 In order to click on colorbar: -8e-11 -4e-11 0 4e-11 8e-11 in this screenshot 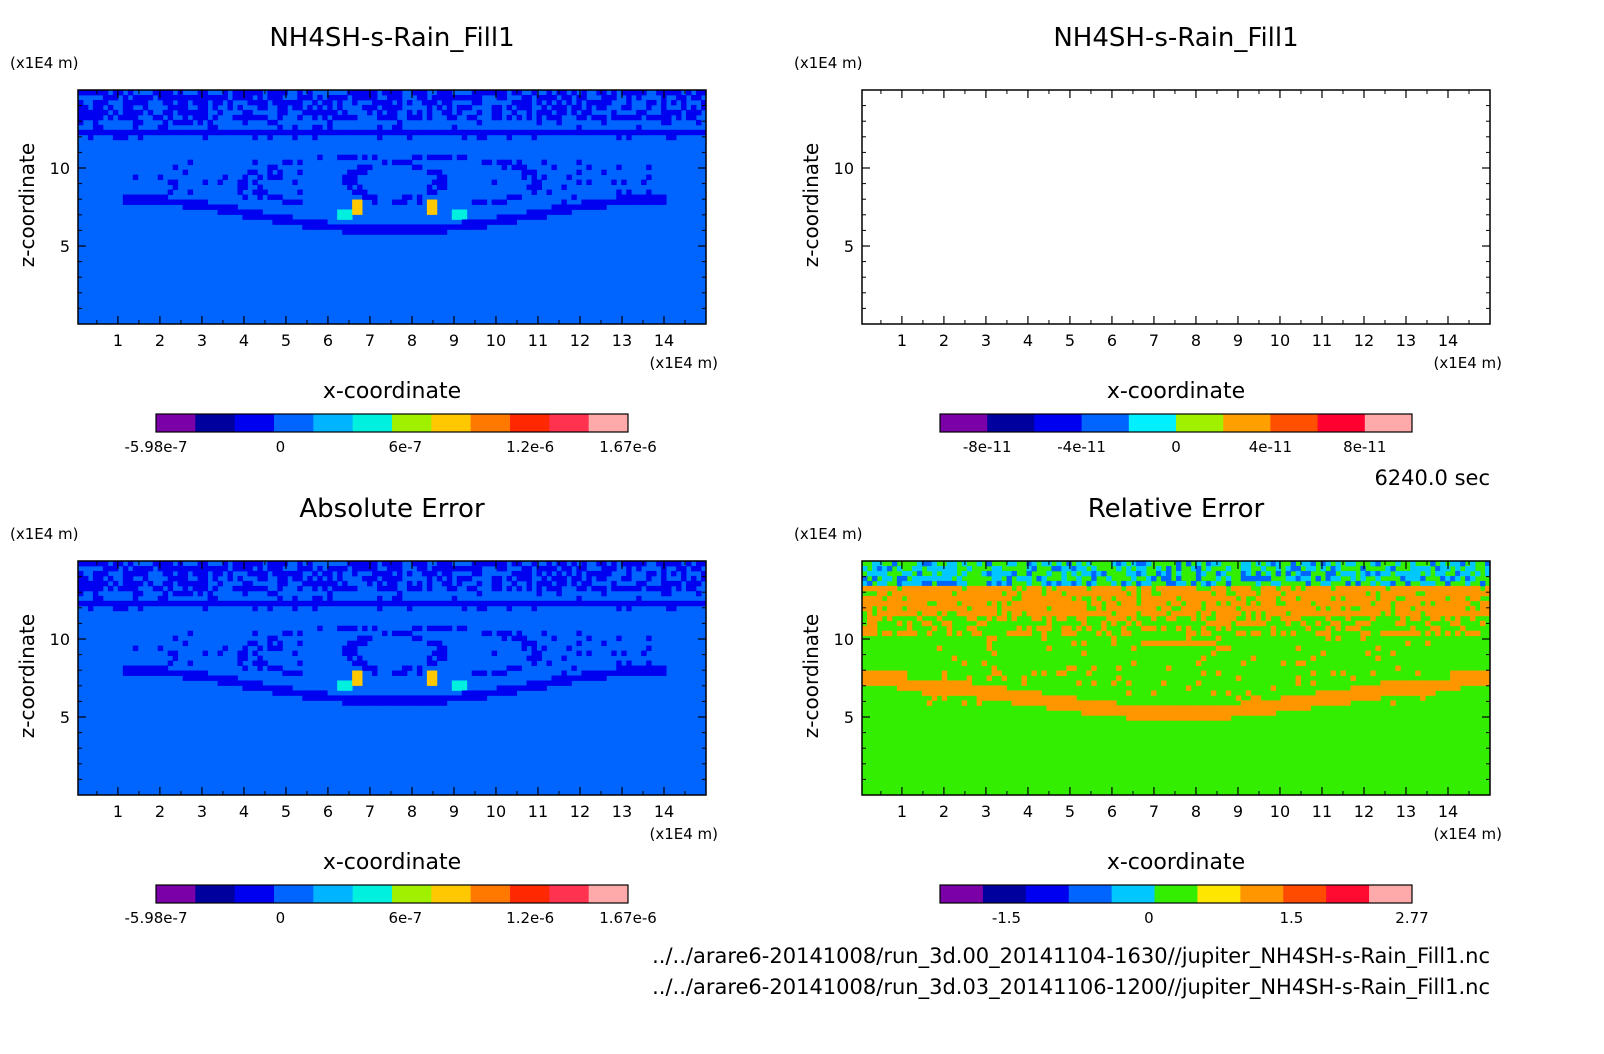, I will do `click(1176, 434)`.